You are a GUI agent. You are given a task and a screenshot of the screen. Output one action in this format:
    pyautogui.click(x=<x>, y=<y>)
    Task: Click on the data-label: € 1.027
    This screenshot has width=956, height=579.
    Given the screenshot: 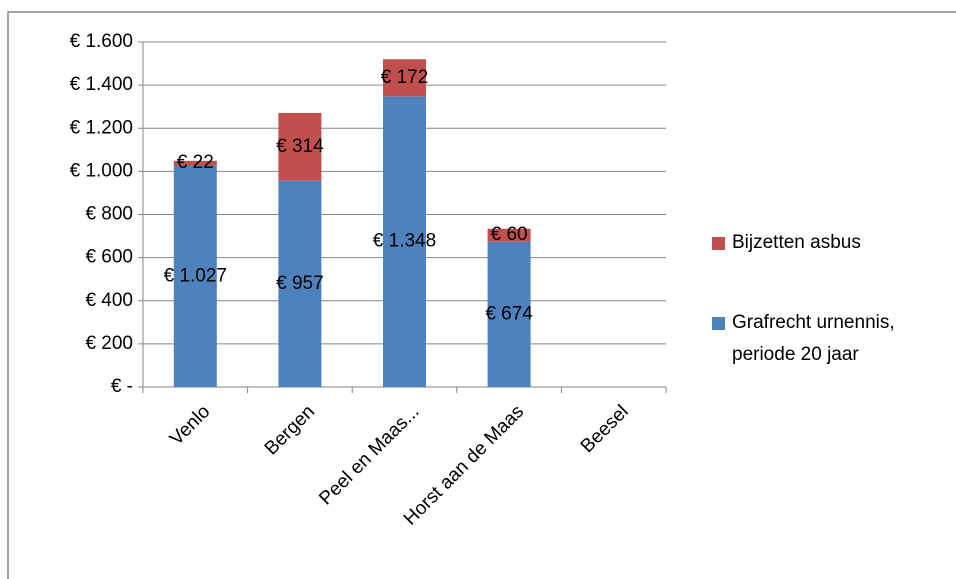 What is the action you would take?
    pyautogui.click(x=195, y=275)
    